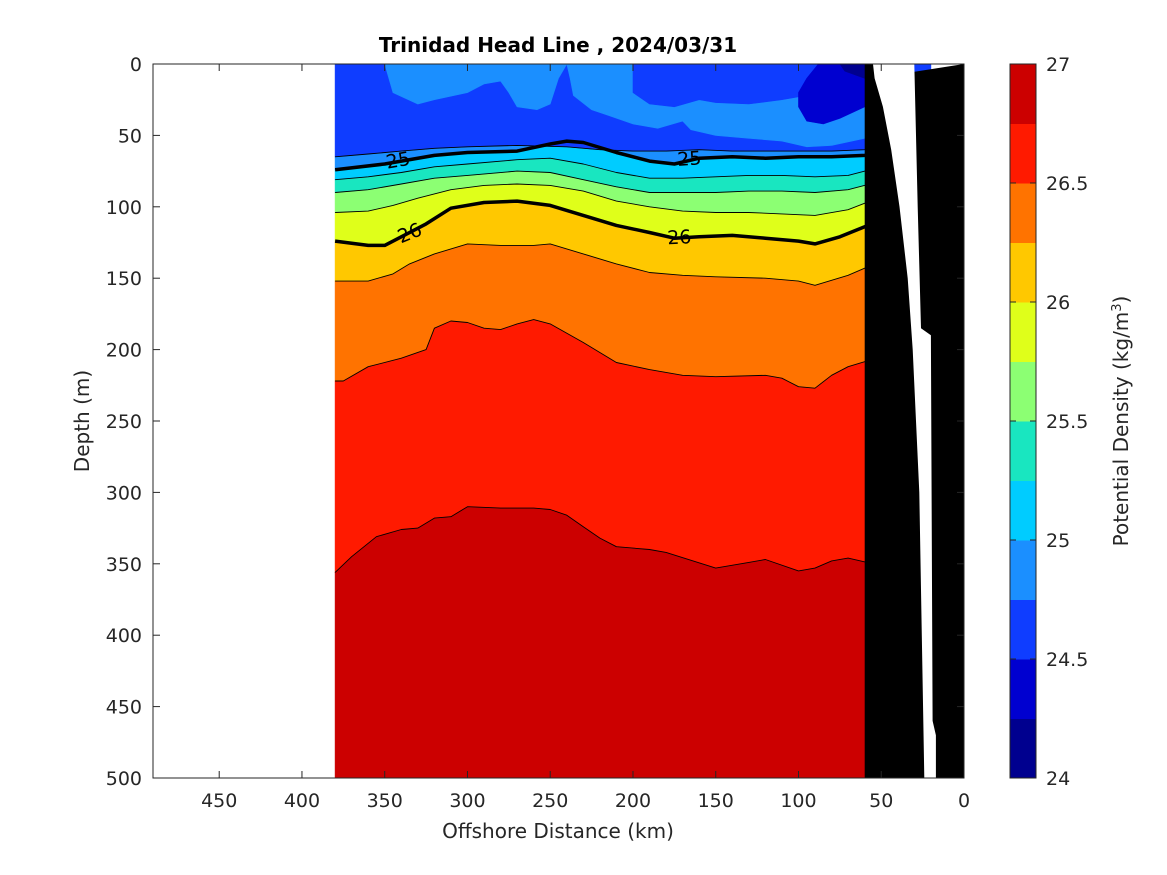 This screenshot has height=875, width=1167. I want to click on colorbar-label: Potential Density (kg/m3), so click(1121, 421).